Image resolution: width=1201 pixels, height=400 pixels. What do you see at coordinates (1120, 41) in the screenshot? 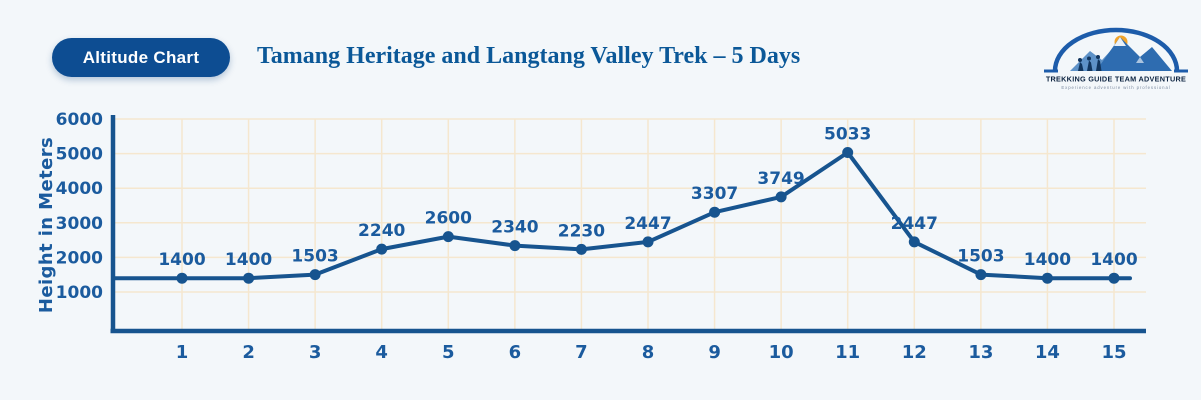
I see `logo-snow-cap-icon` at bounding box center [1120, 41].